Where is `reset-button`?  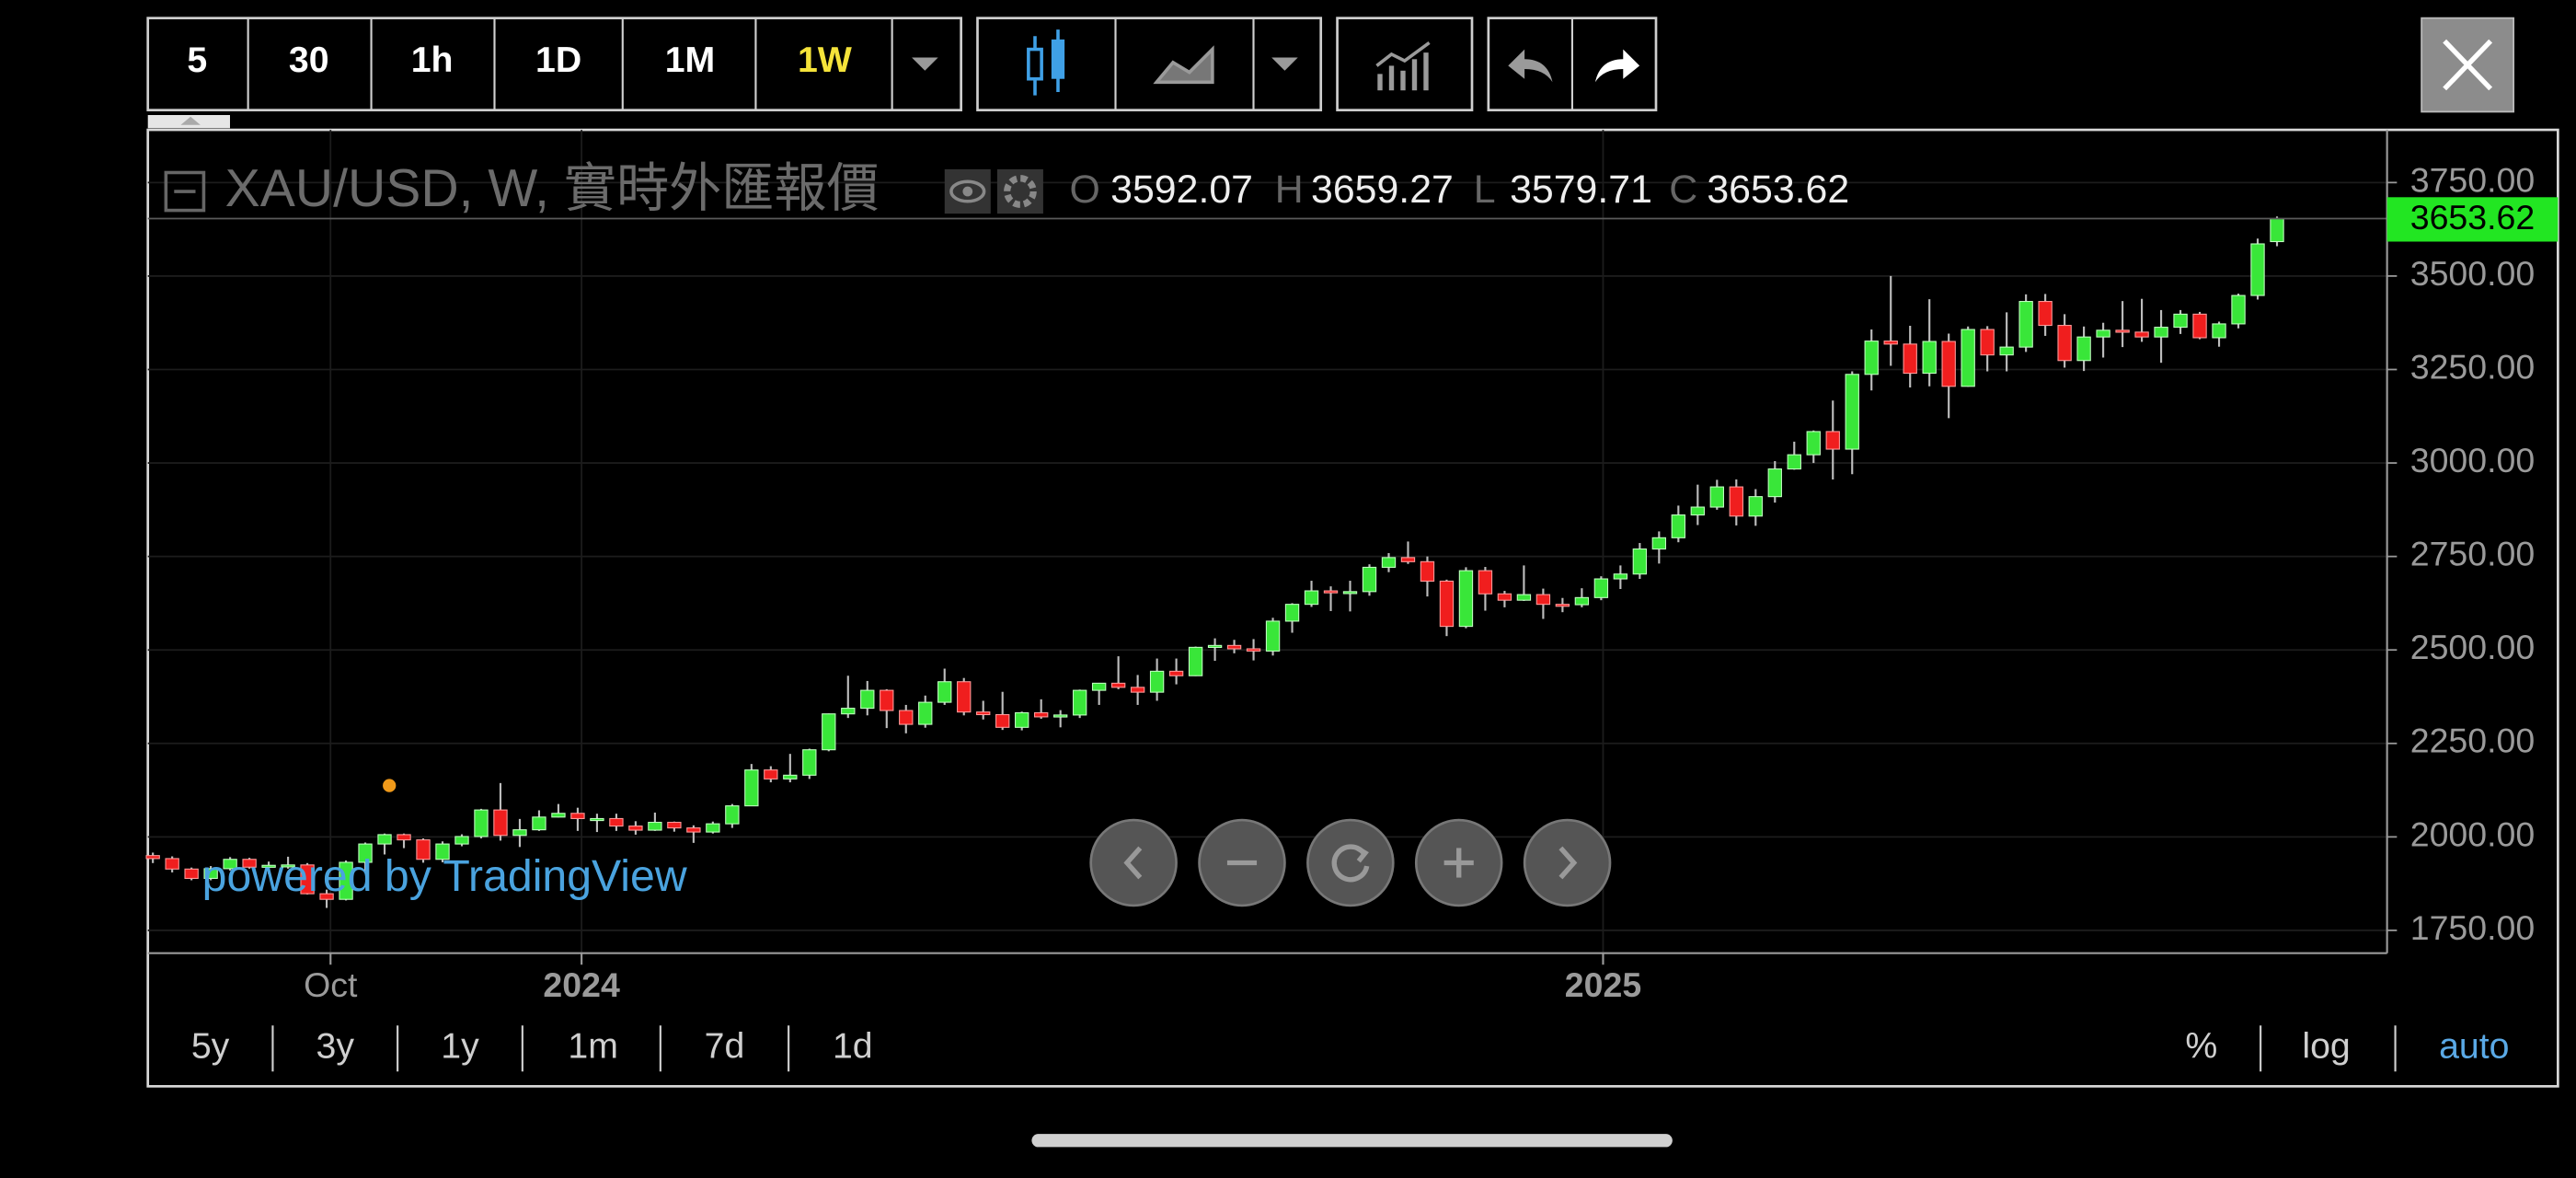 reset-button is located at coordinates (1350, 862).